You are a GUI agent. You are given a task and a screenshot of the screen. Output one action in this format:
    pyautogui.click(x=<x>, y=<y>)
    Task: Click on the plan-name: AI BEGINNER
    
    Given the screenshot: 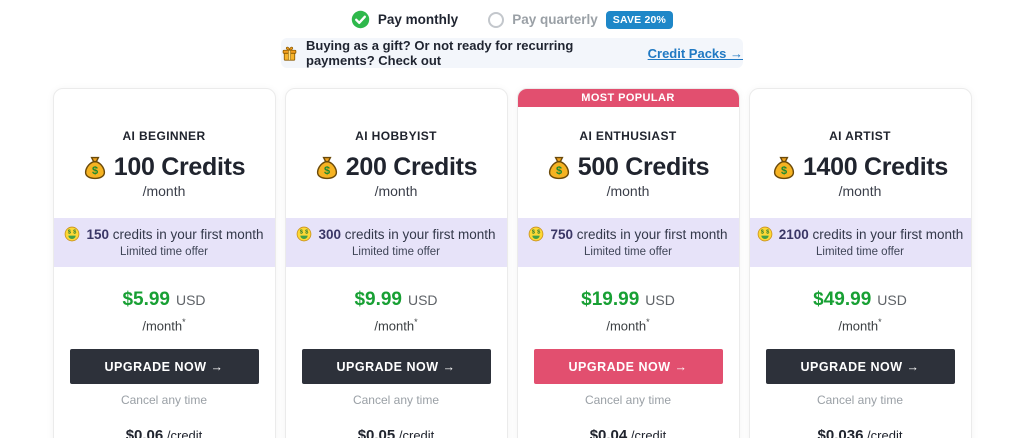 What is the action you would take?
    pyautogui.click(x=164, y=136)
    